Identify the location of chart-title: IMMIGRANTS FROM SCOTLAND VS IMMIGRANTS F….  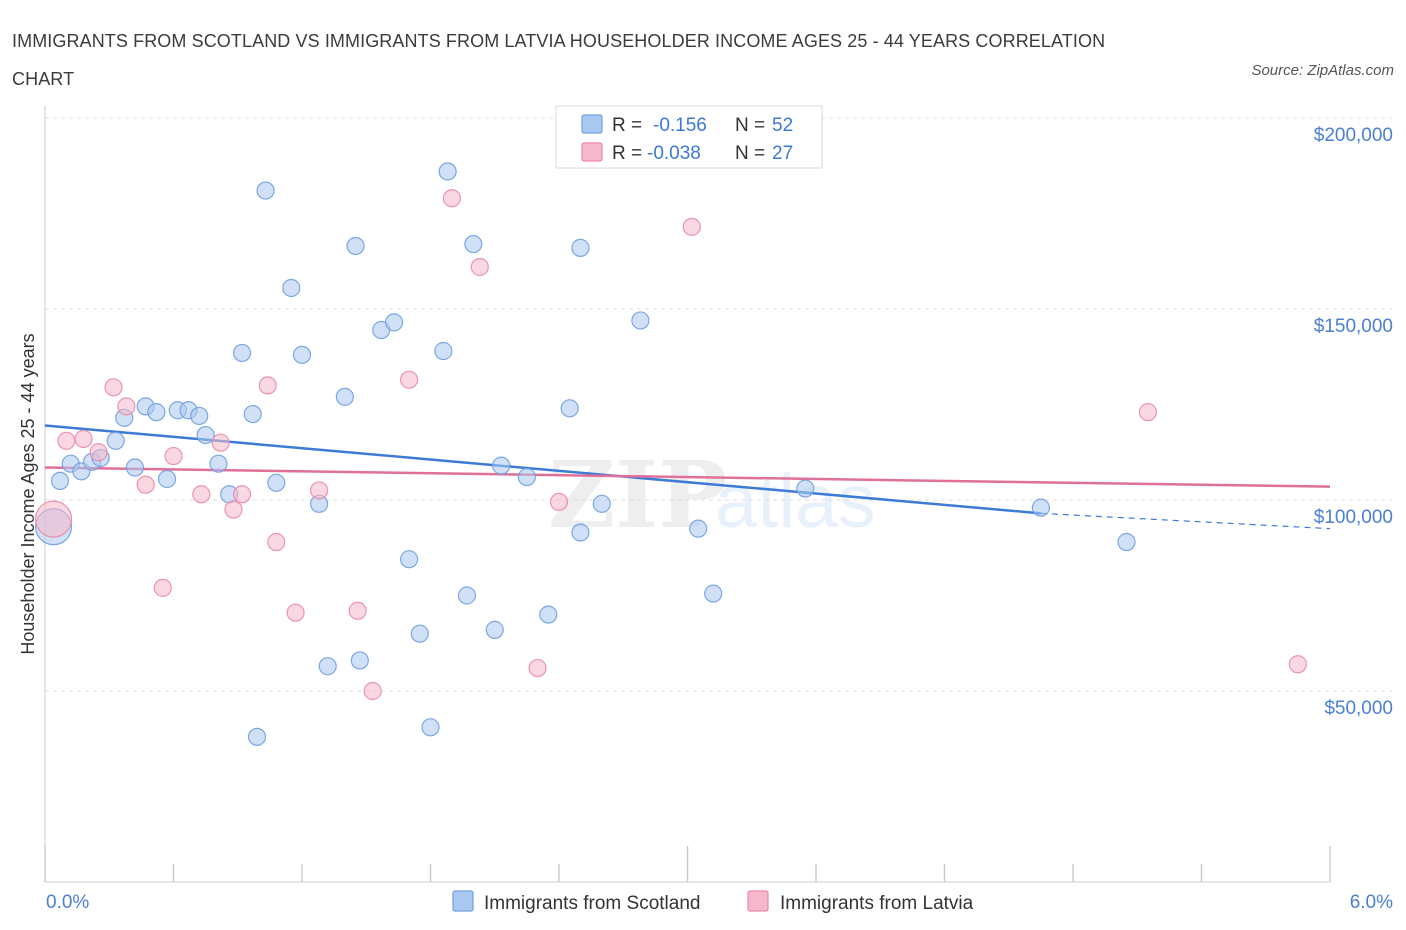
(559, 60).